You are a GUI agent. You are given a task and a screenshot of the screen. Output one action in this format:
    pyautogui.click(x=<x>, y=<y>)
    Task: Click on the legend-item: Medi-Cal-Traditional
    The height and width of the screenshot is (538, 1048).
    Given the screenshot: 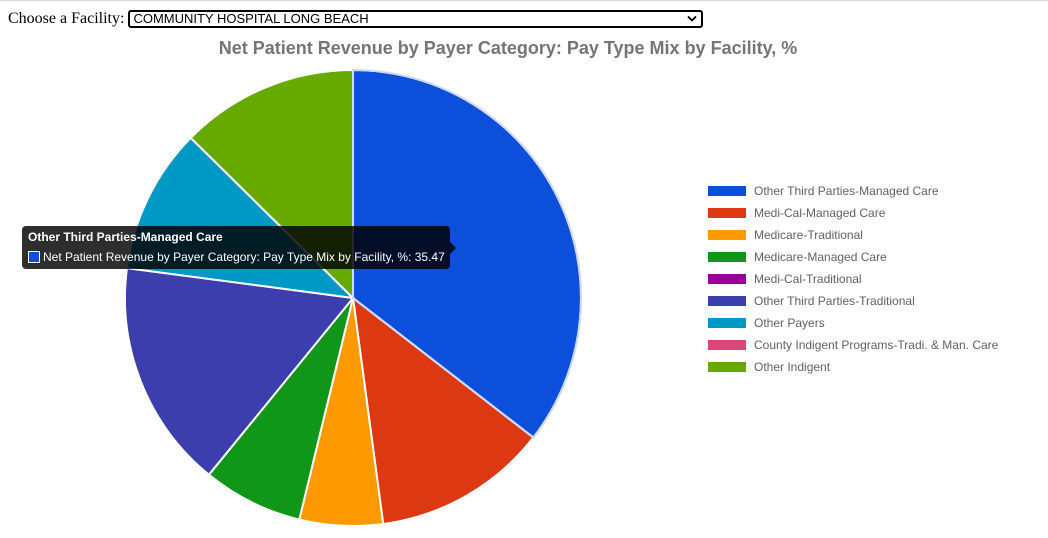 What is the action you would take?
    pyautogui.click(x=853, y=279)
    